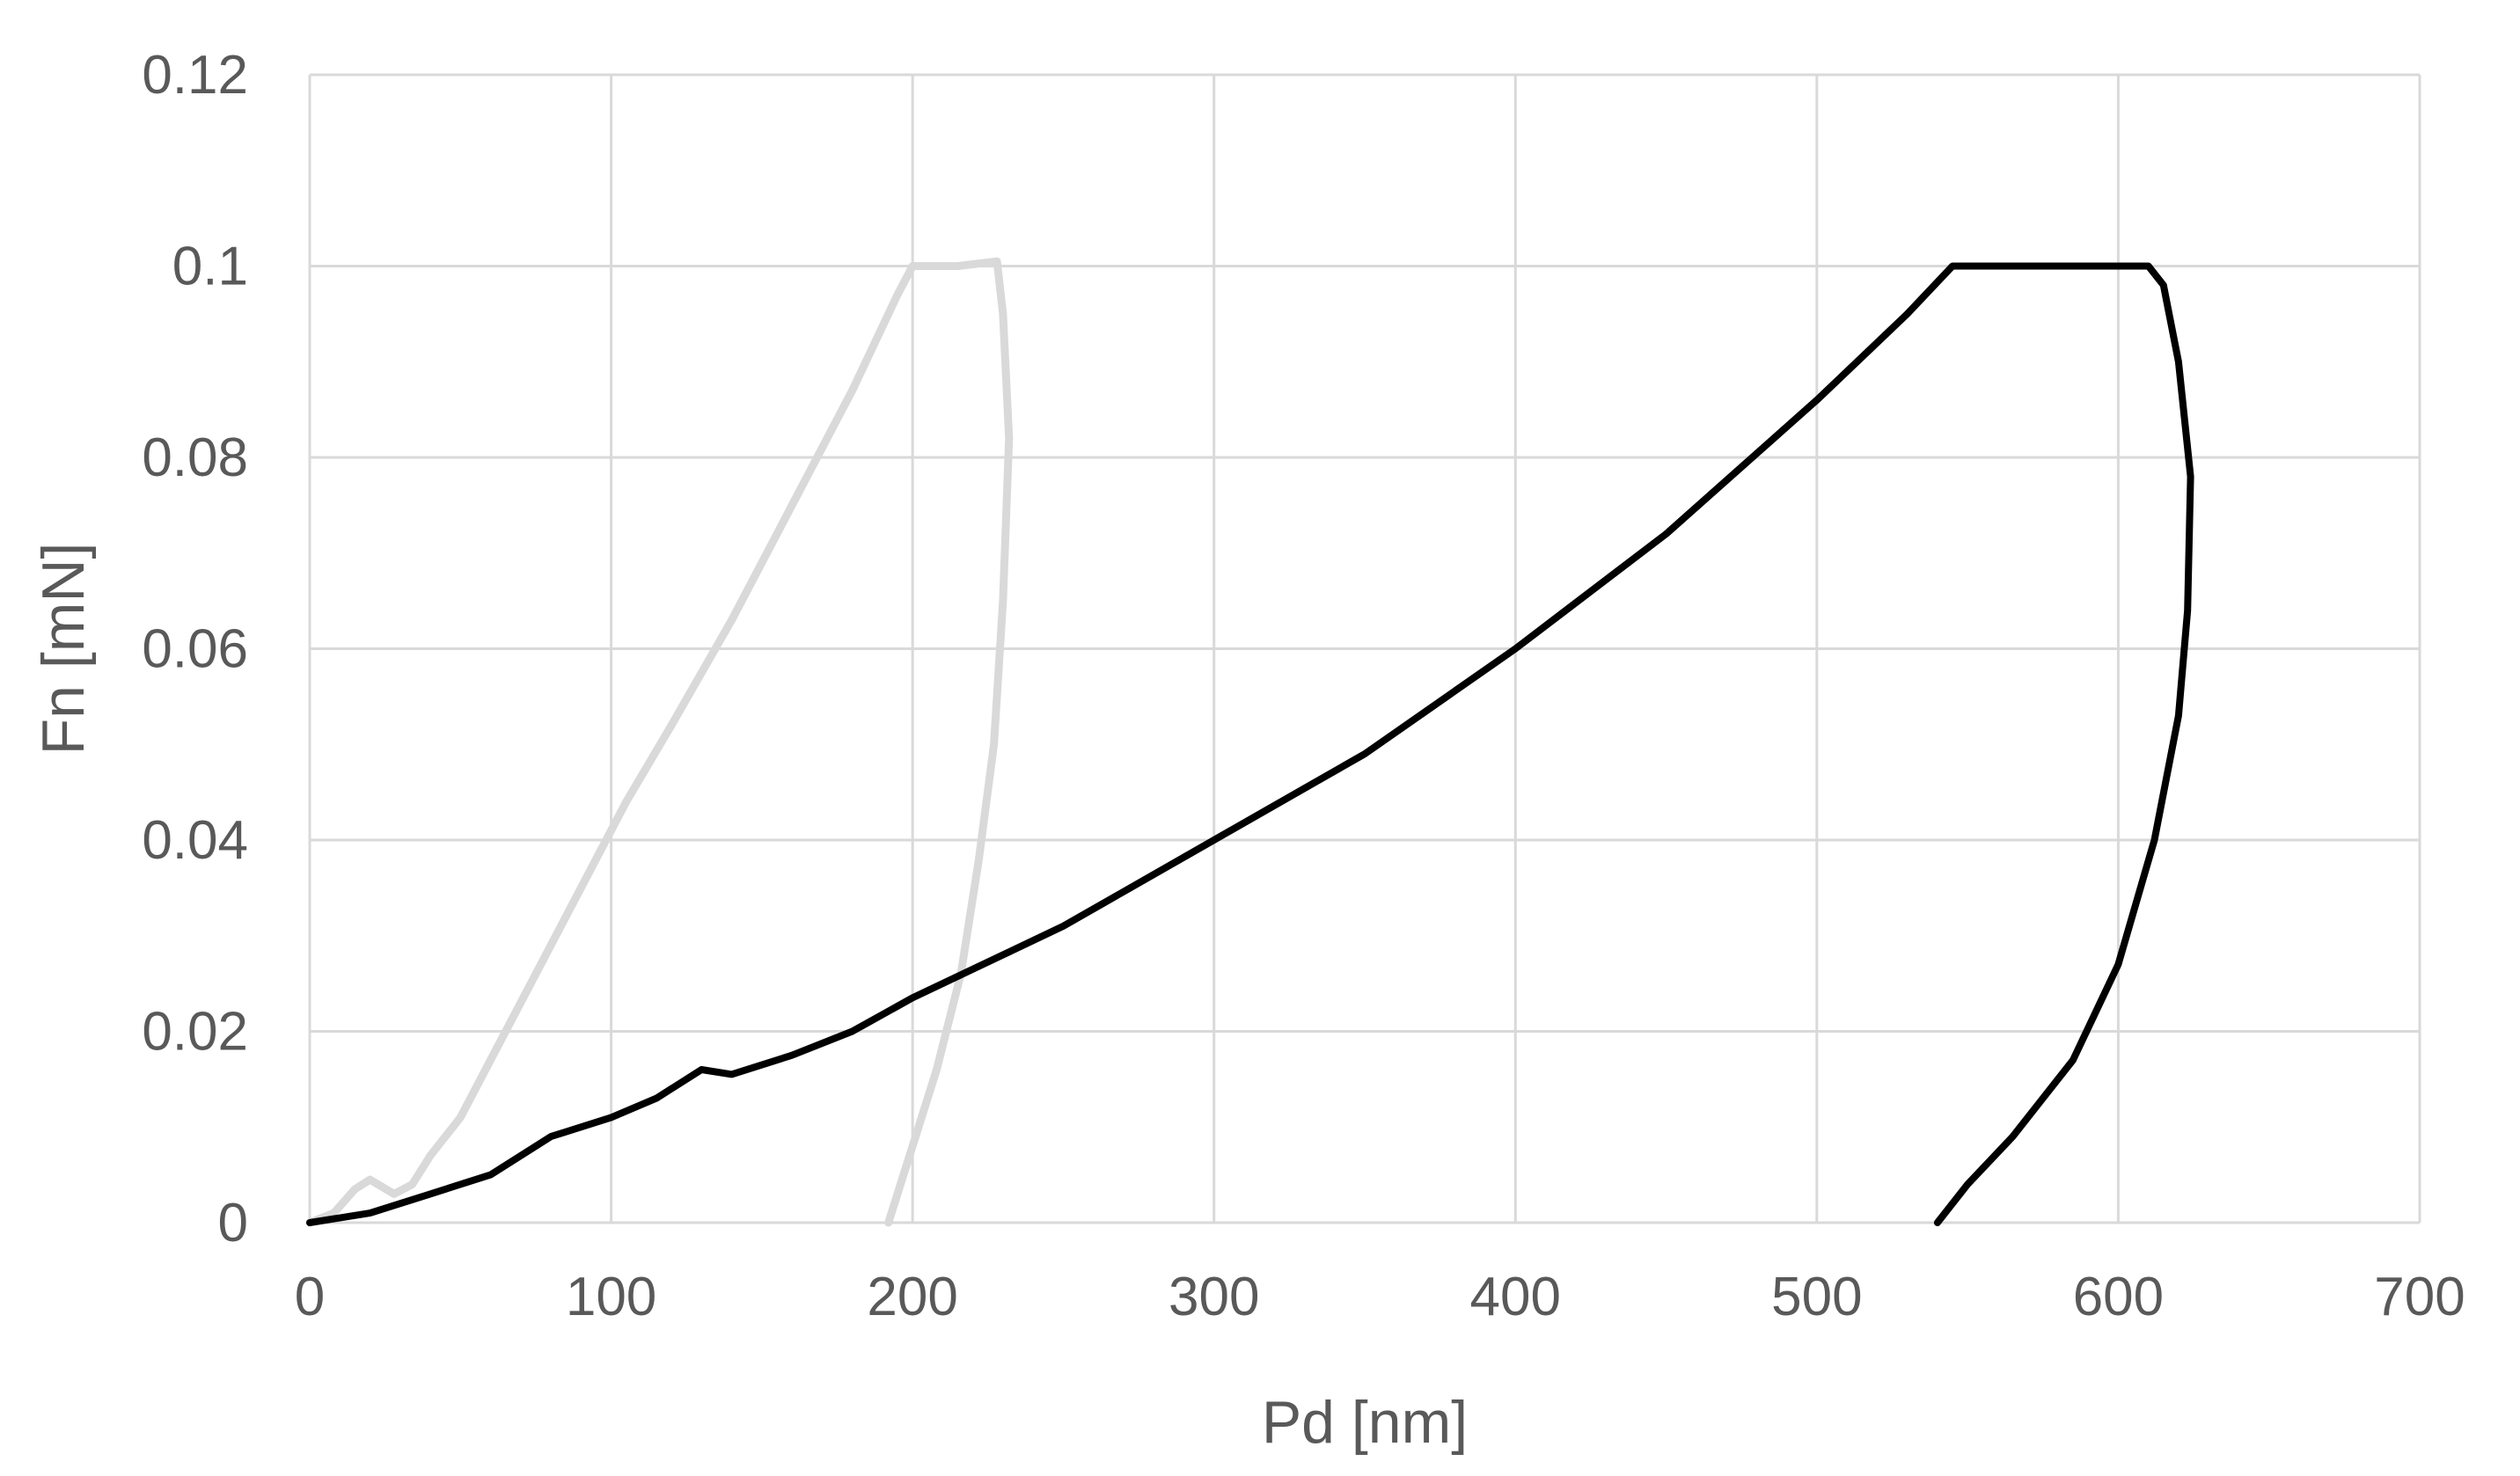 Image resolution: width=2520 pixels, height=1476 pixels. What do you see at coordinates (2118, 1297) in the screenshot?
I see `x-tick-label: 600` at bounding box center [2118, 1297].